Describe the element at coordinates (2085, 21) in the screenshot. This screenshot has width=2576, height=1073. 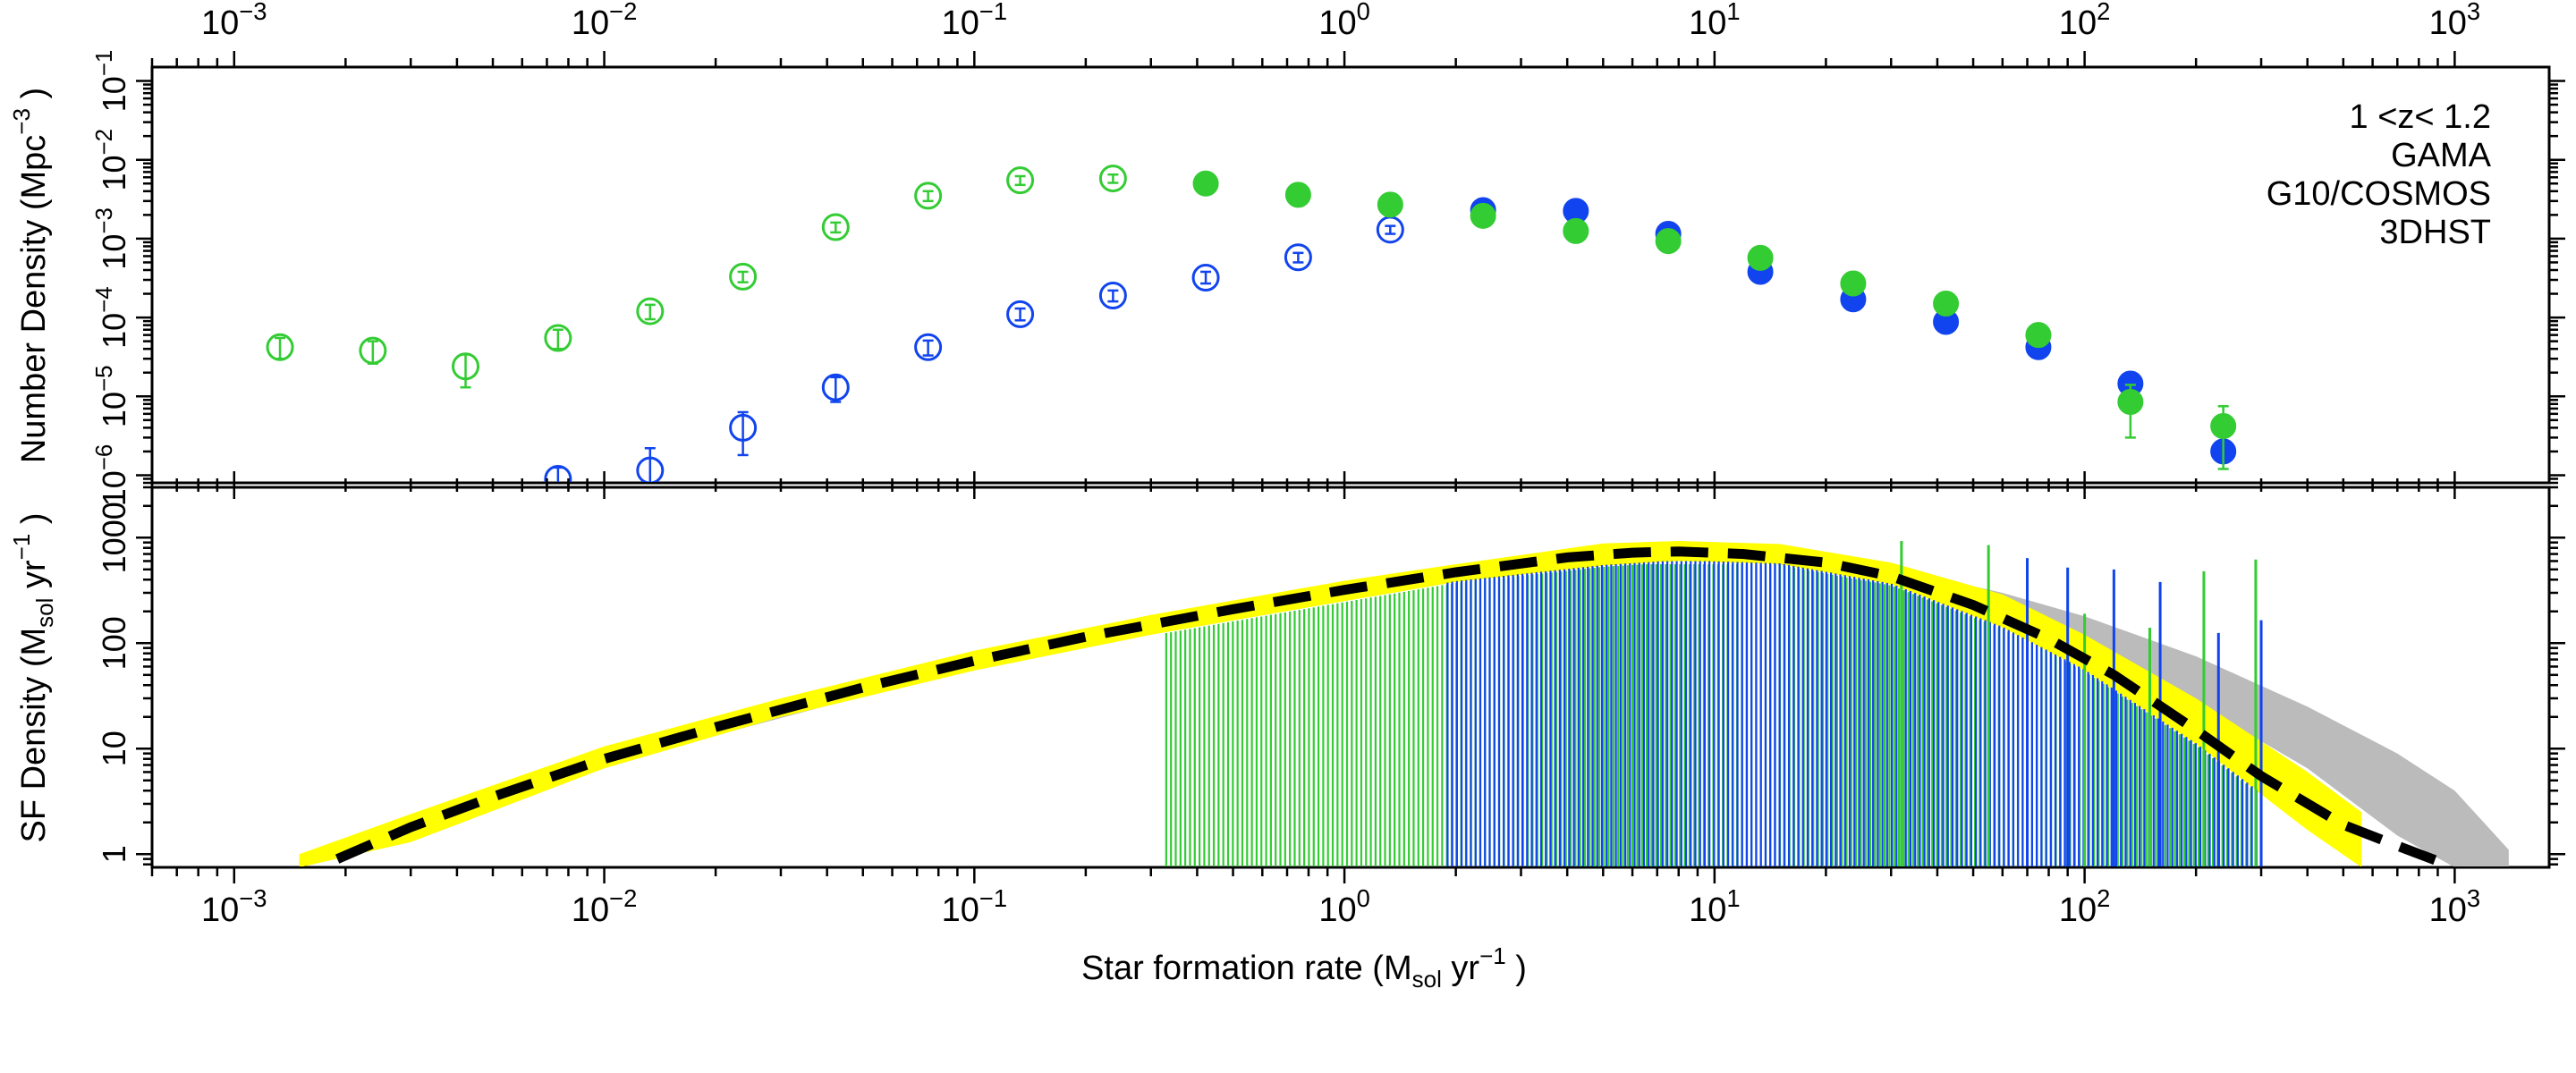
I see `x-tick-label-top: 10²` at that location.